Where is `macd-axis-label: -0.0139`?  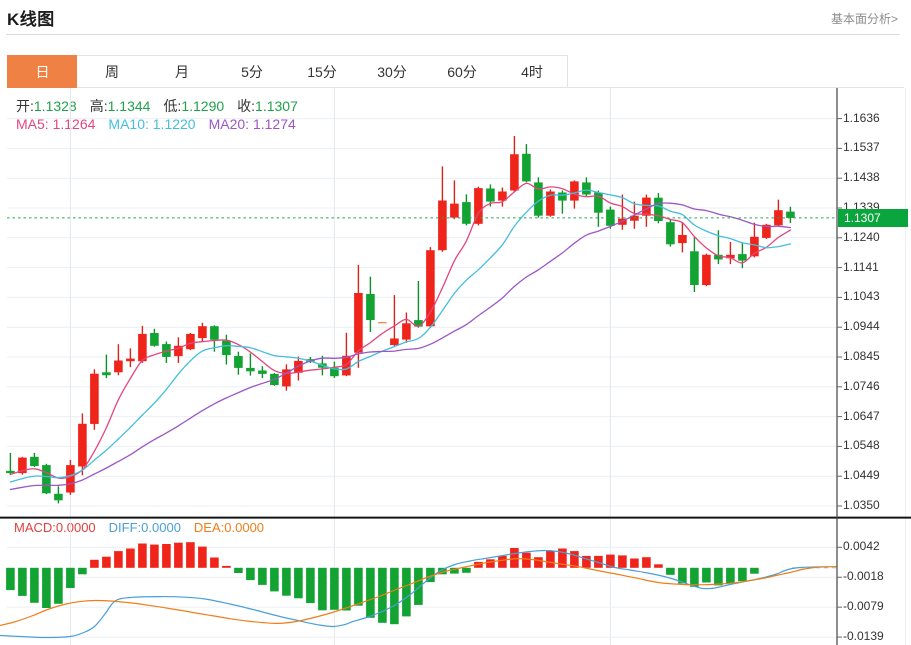 macd-axis-label: -0.0139 is located at coordinates (863, 636).